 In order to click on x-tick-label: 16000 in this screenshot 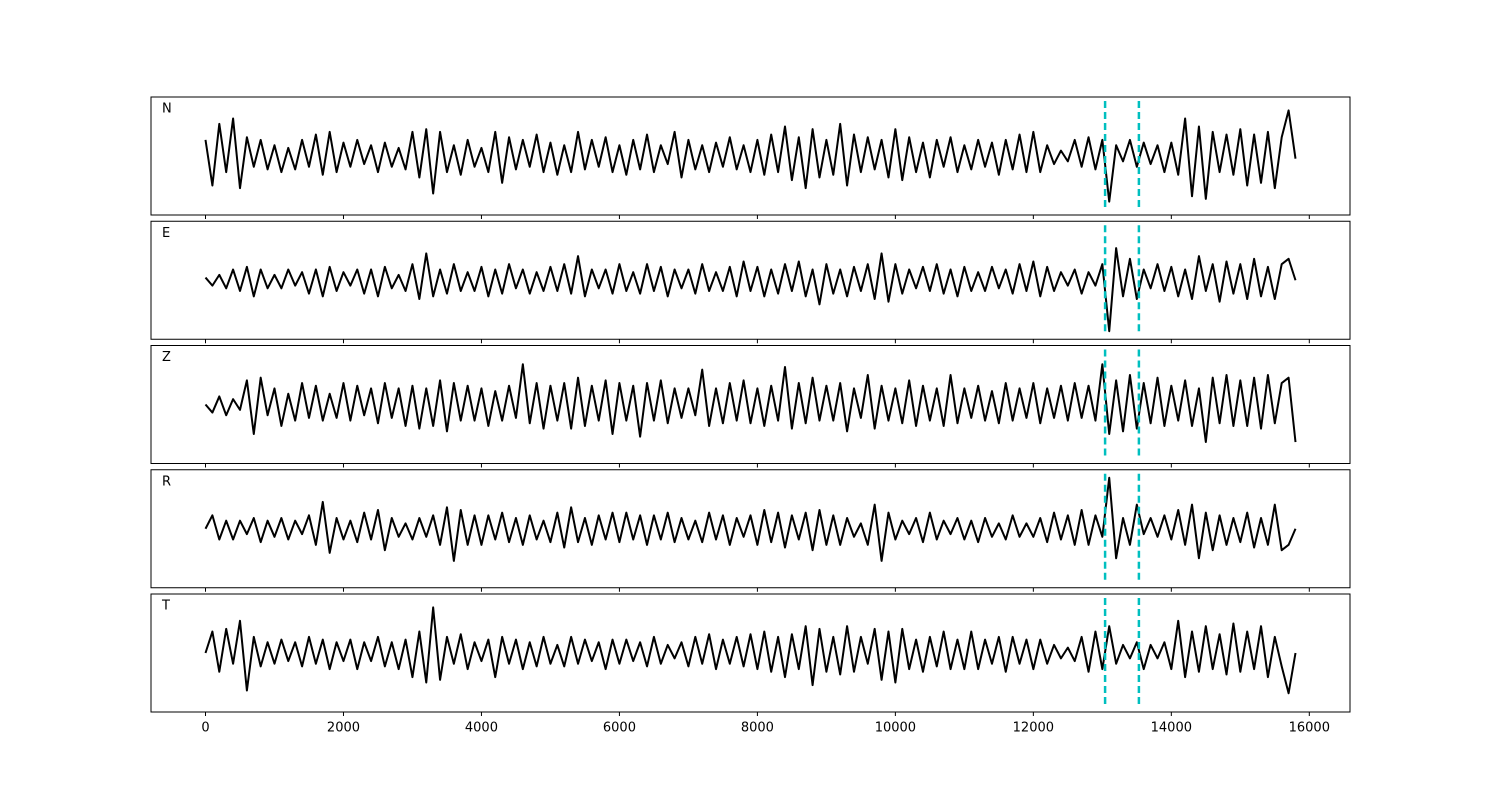, I will do `click(1309, 728)`.